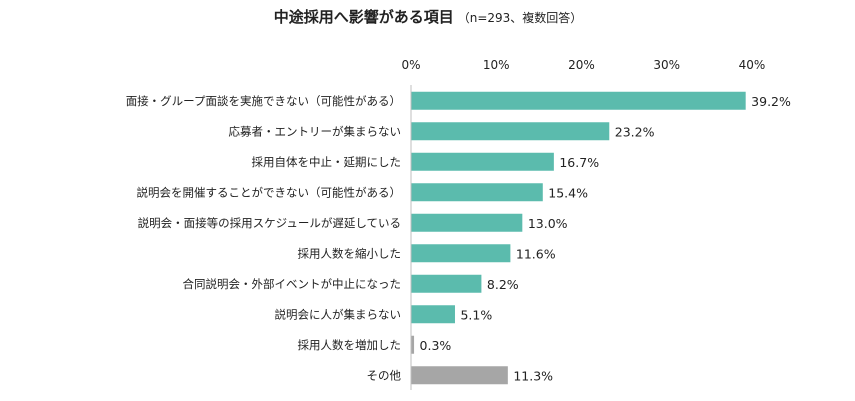  I want to click on chart-subtitle: （n=293、複数回答）, so click(520, 17).